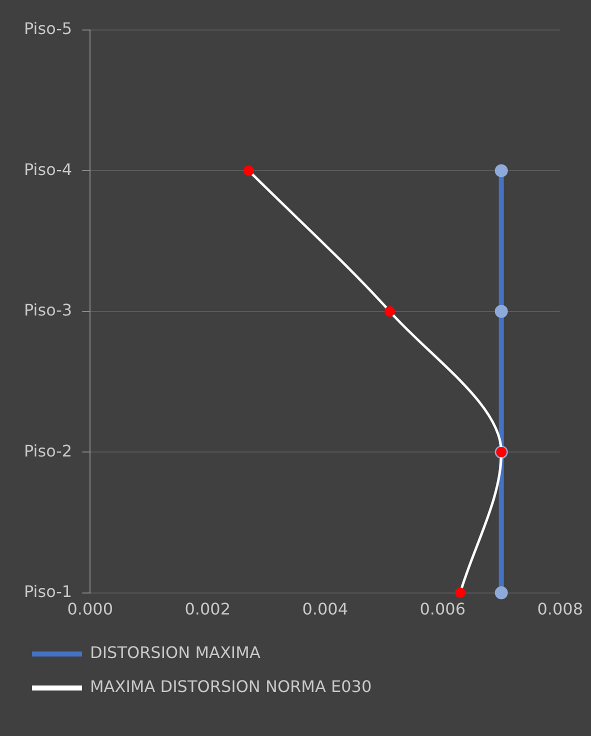 The width and height of the screenshot is (591, 736). Describe the element at coordinates (560, 609) in the screenshot. I see `x-tick-label: 0.008` at that location.